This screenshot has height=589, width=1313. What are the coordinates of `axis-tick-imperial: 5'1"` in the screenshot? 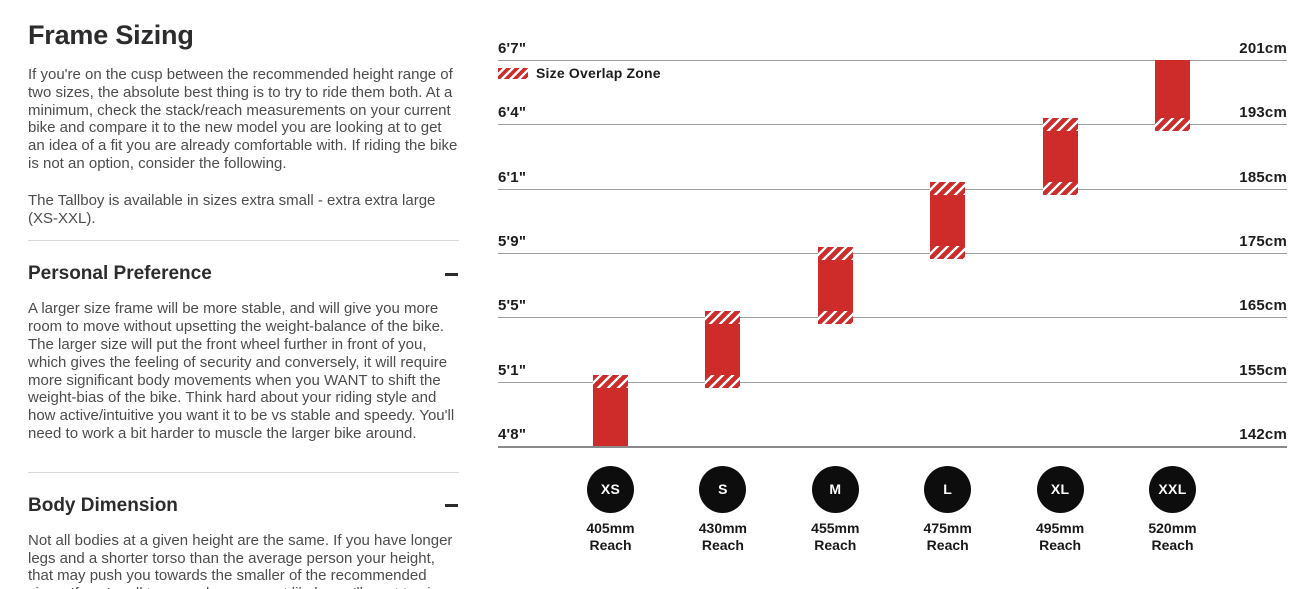 It's located at (512, 370).